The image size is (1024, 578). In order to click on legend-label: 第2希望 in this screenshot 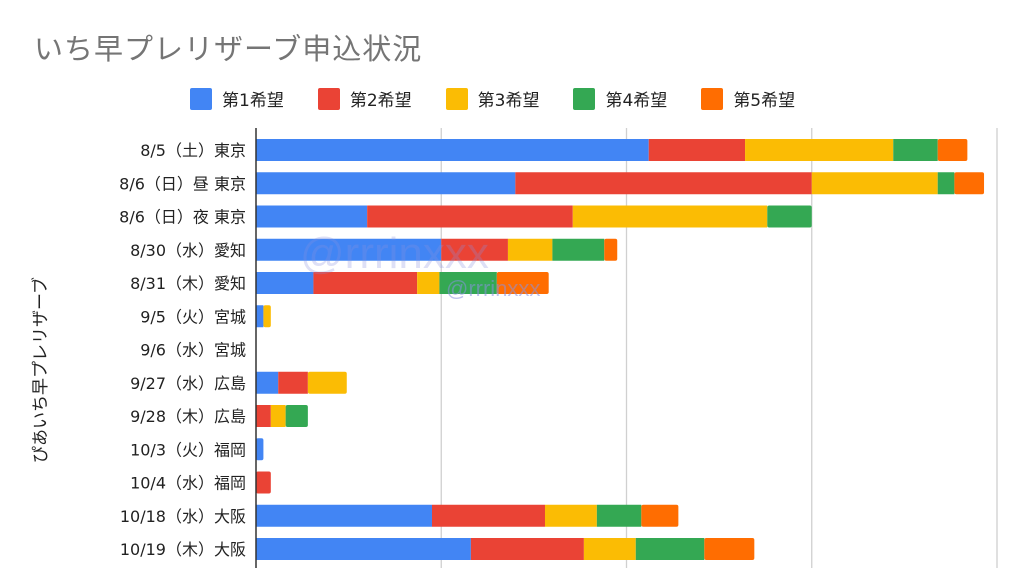, I will do `click(380, 101)`.